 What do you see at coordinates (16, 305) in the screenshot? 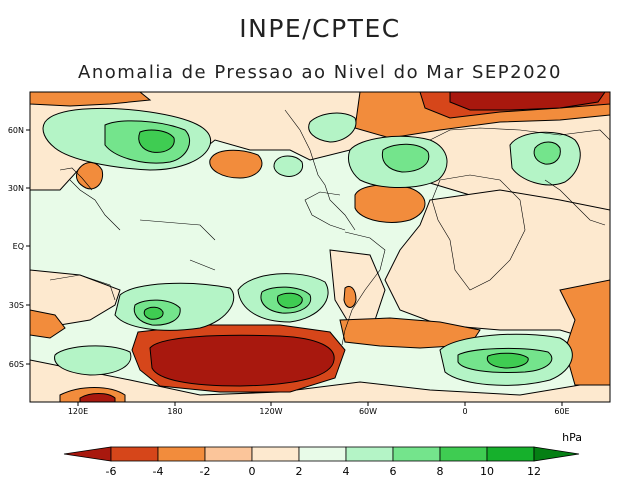
I see `lat-label-30s: 30S` at bounding box center [16, 305].